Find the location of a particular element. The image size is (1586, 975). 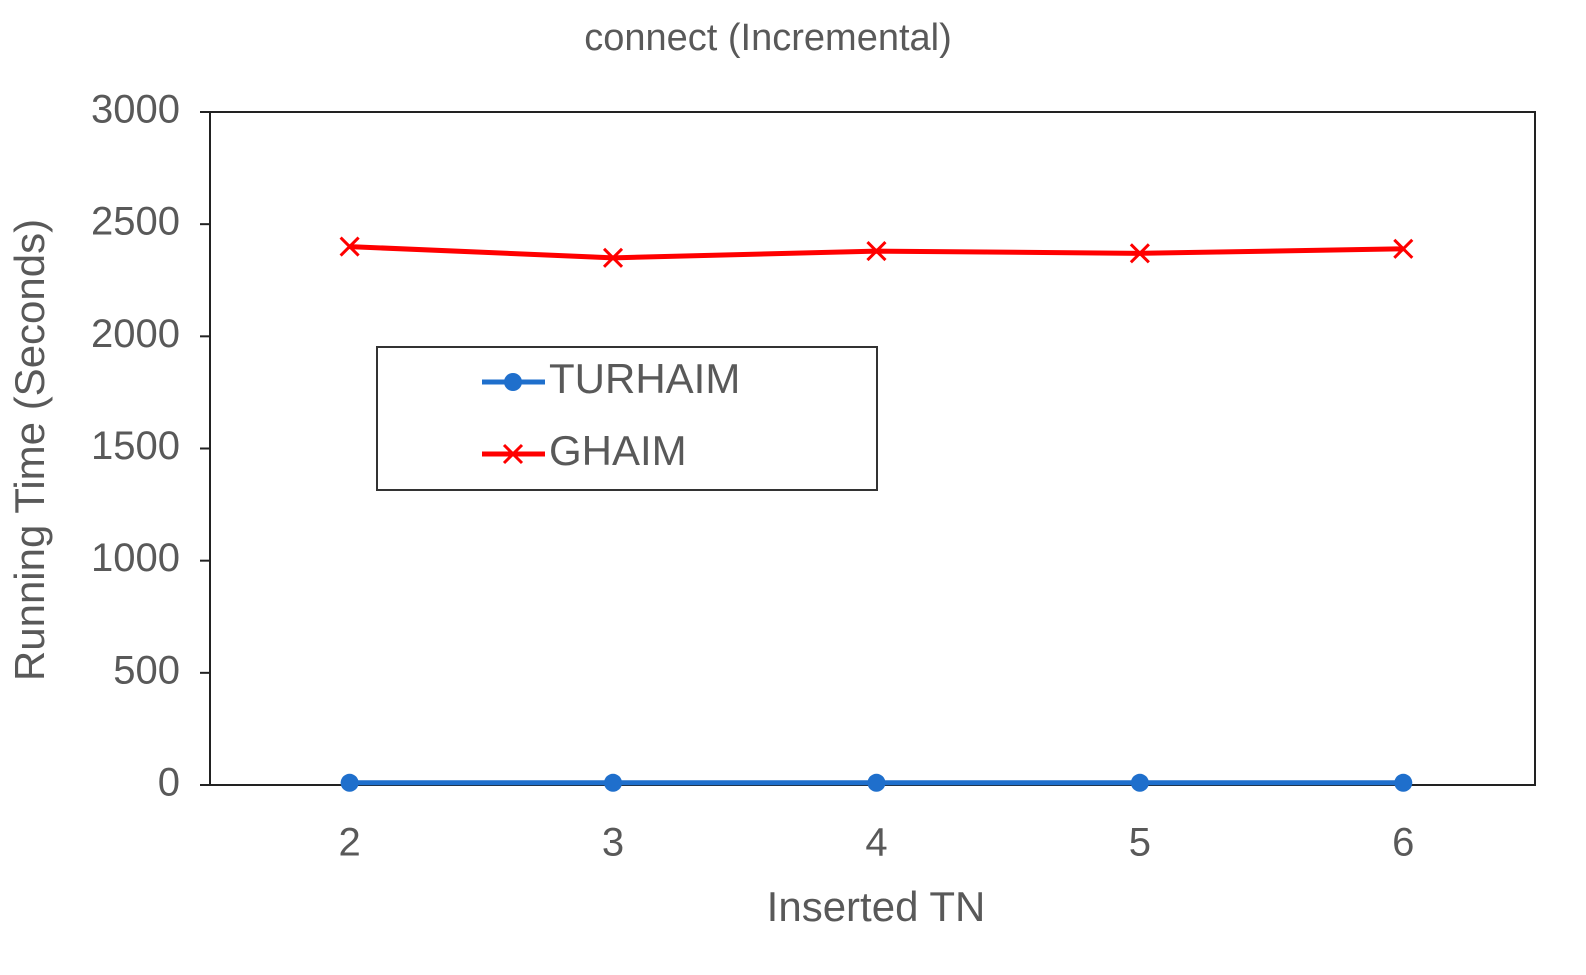

y-tick-label: 0 is located at coordinates (169, 783).